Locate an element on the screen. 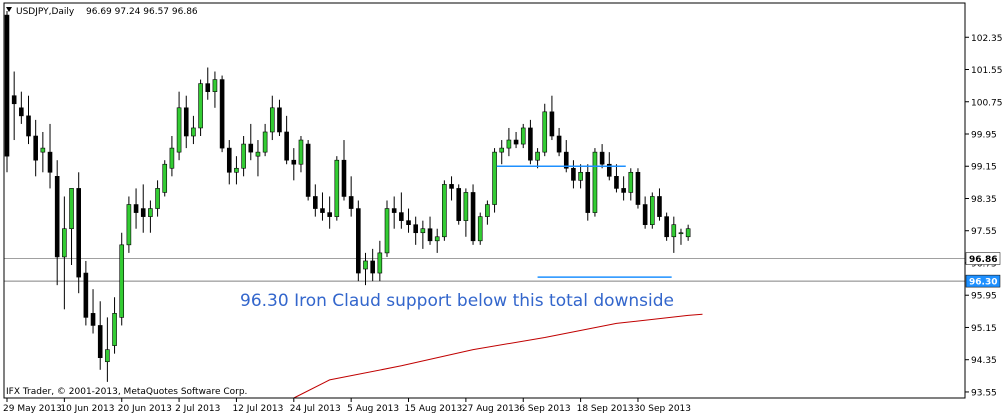 The image size is (1004, 420). y-axis-tick-label: 101.55 is located at coordinates (987, 71).